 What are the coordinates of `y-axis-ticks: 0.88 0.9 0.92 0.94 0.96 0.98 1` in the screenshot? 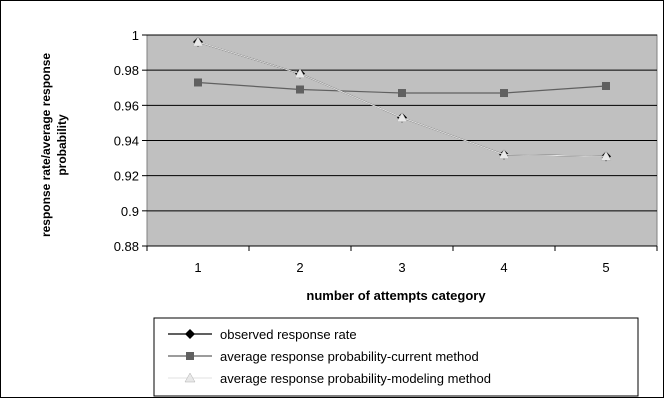 It's located at (130, 141).